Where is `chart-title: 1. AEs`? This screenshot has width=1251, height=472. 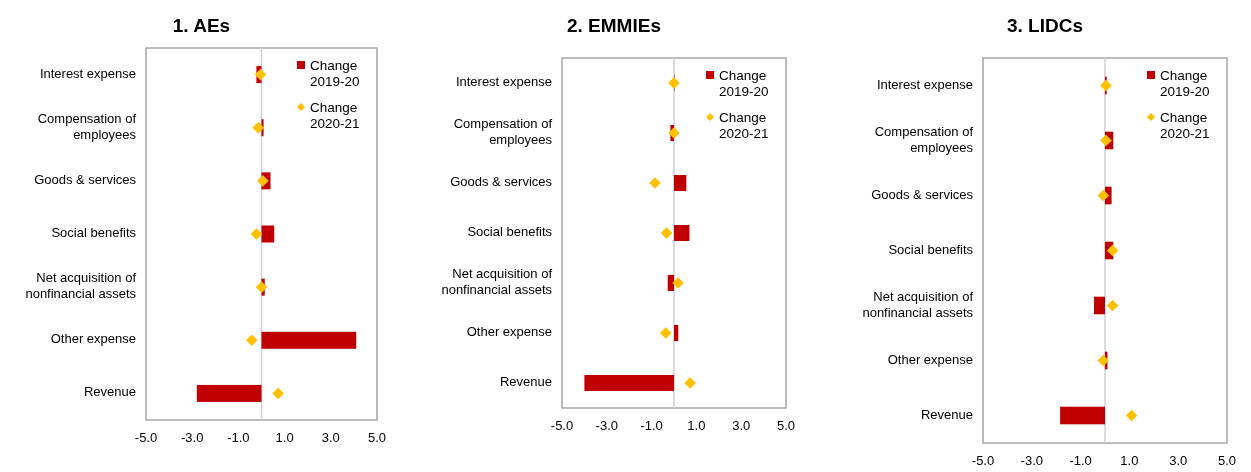 chart-title: 1. AEs is located at coordinates (201, 25).